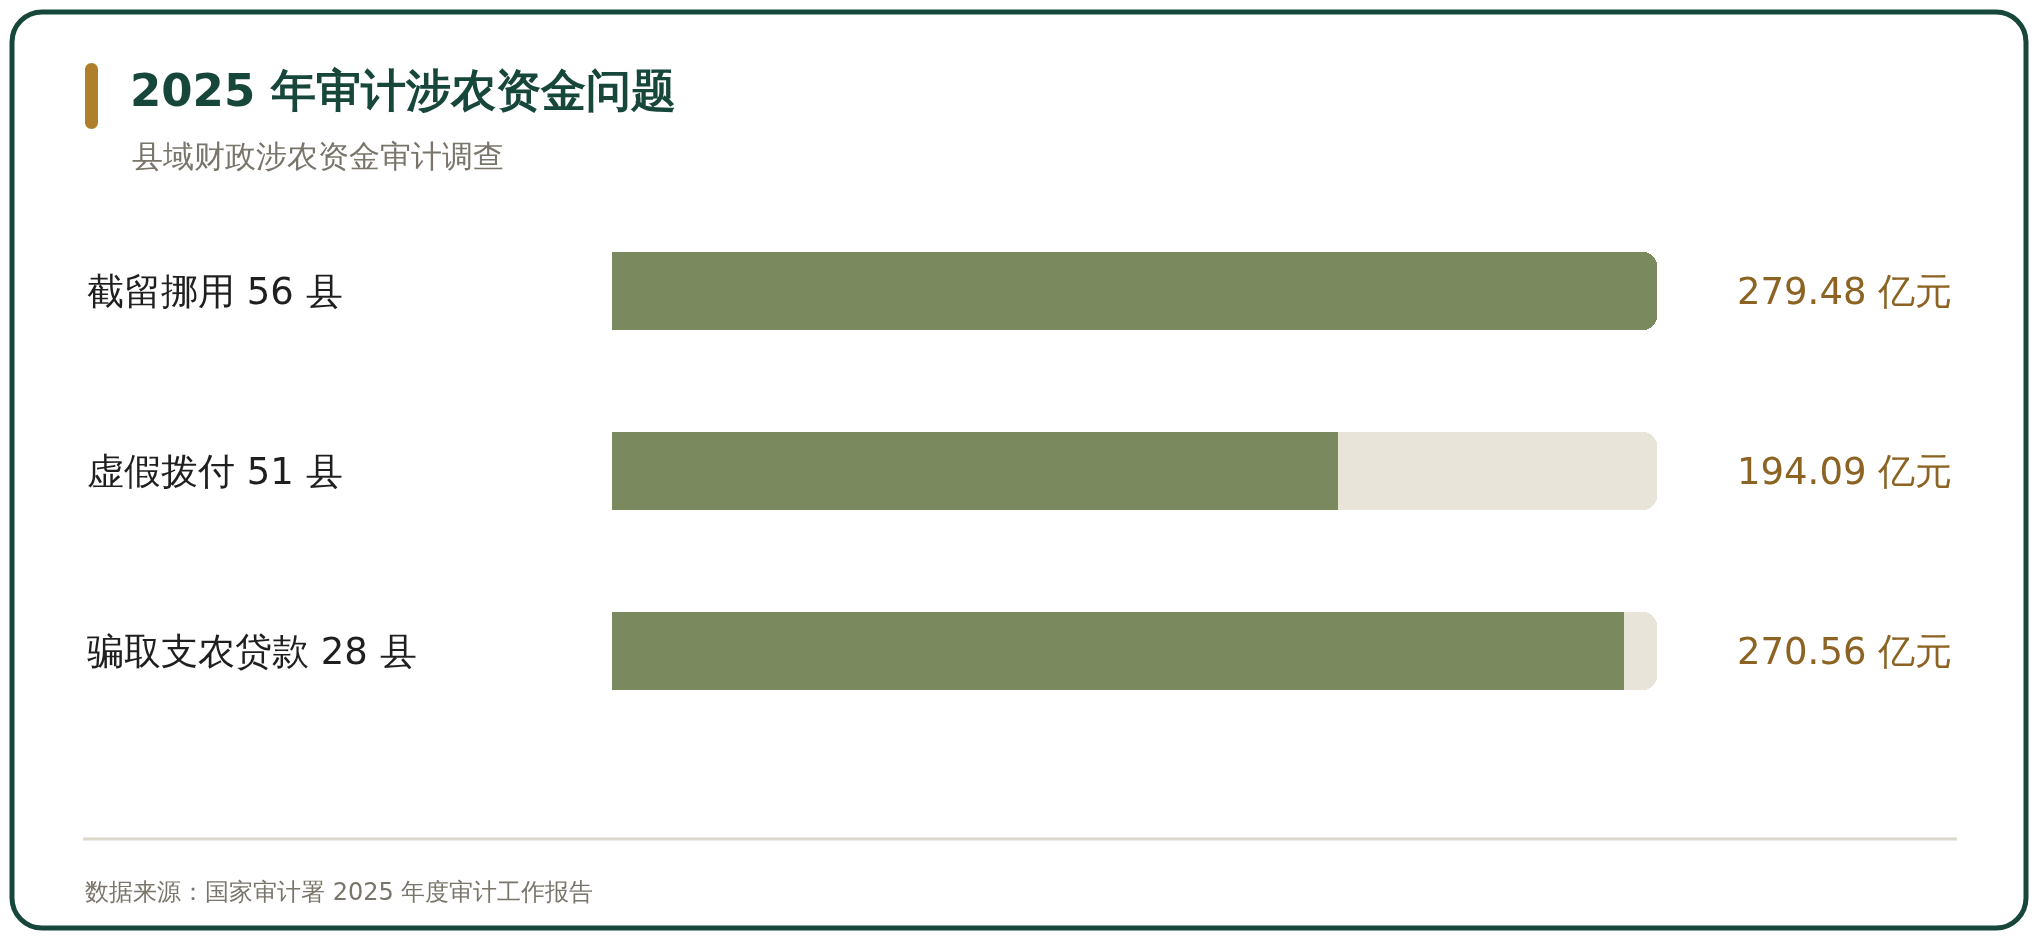 The image size is (2040, 942). I want to click on y-tick-label: 截留挪用 56 县, so click(215, 291).